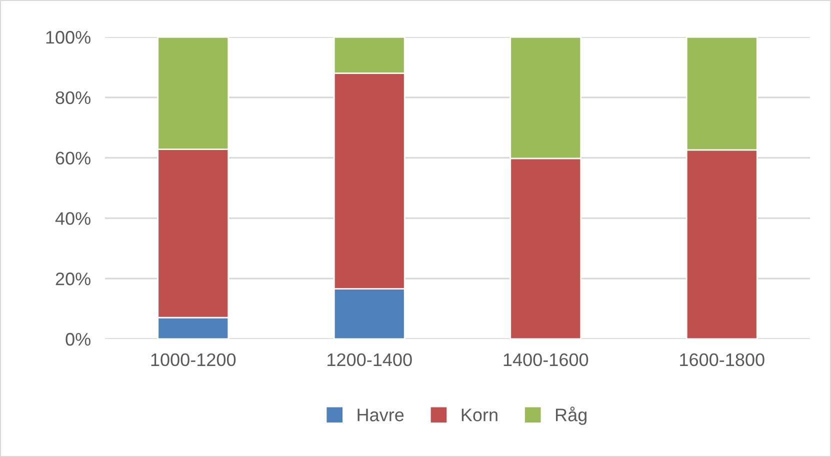 This screenshot has height=457, width=831. I want to click on y-tick-label: 0%, so click(78, 339).